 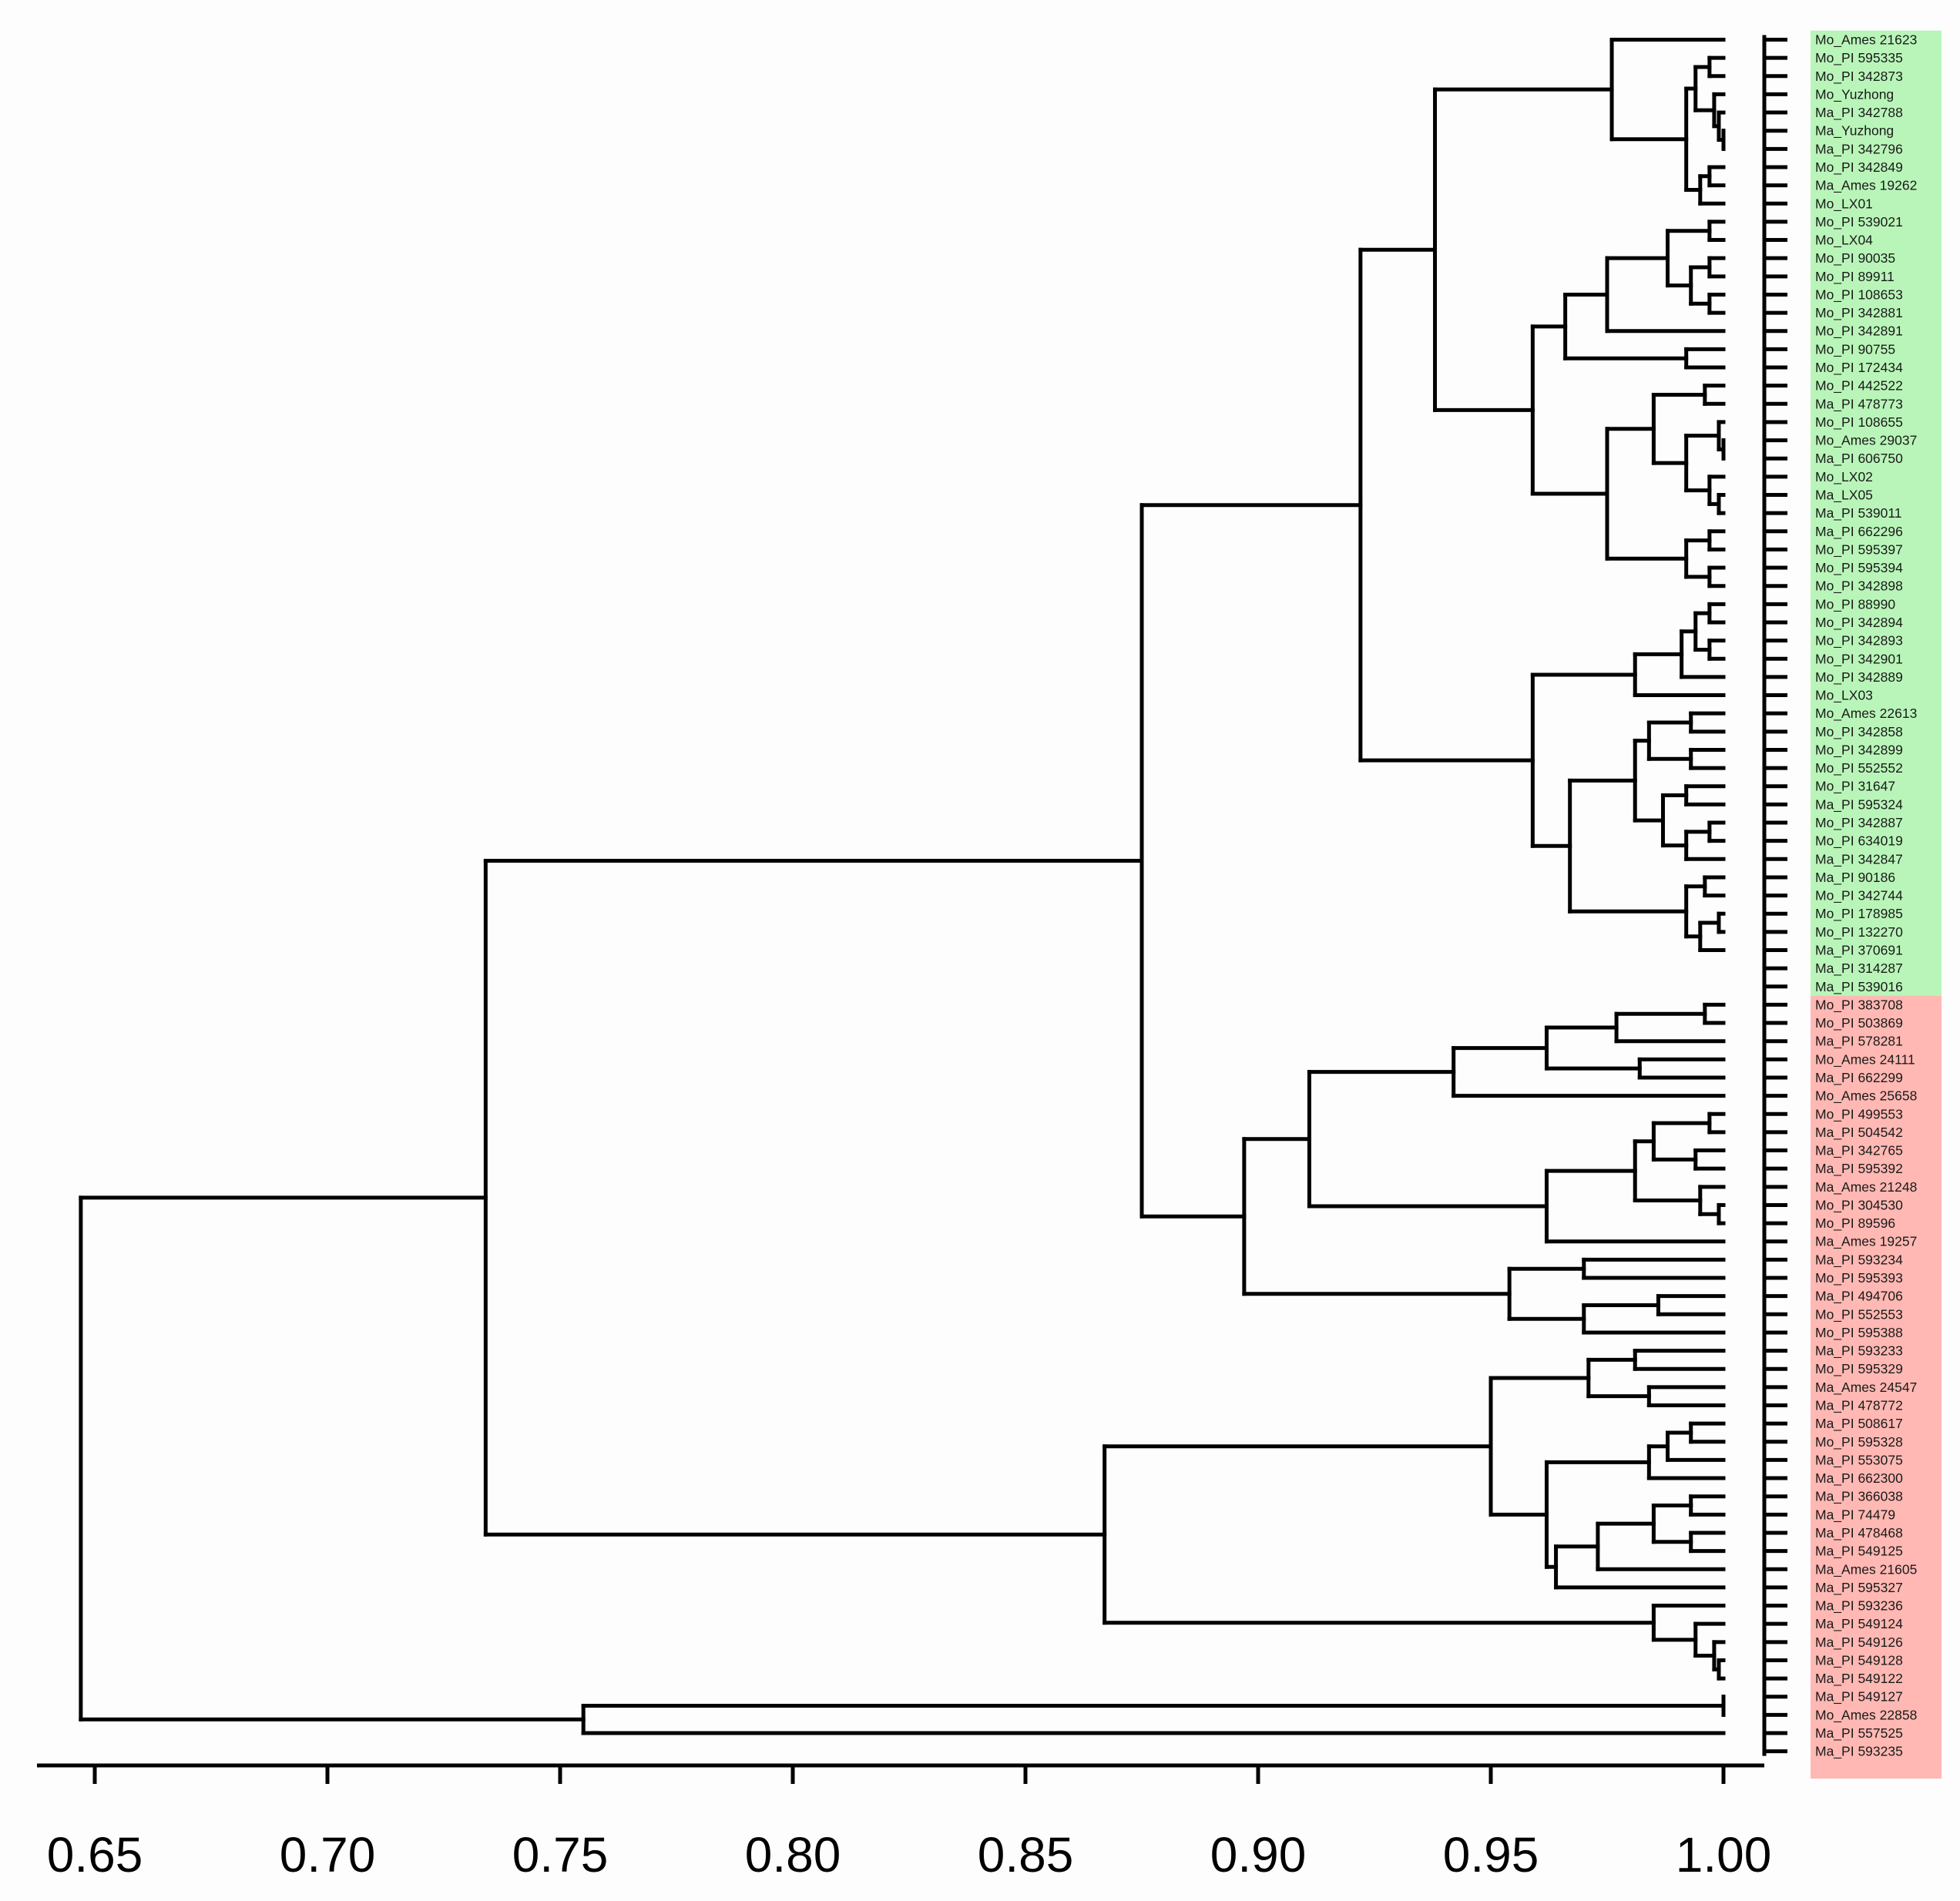 What do you see at coordinates (1859, 113) in the screenshot?
I see `leaf-label: Ma_PI 342788` at bounding box center [1859, 113].